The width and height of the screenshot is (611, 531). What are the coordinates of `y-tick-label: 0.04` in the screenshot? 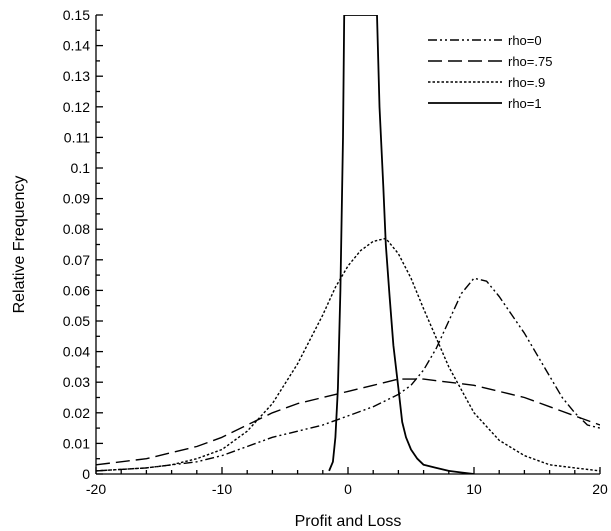 It's located at (76, 352).